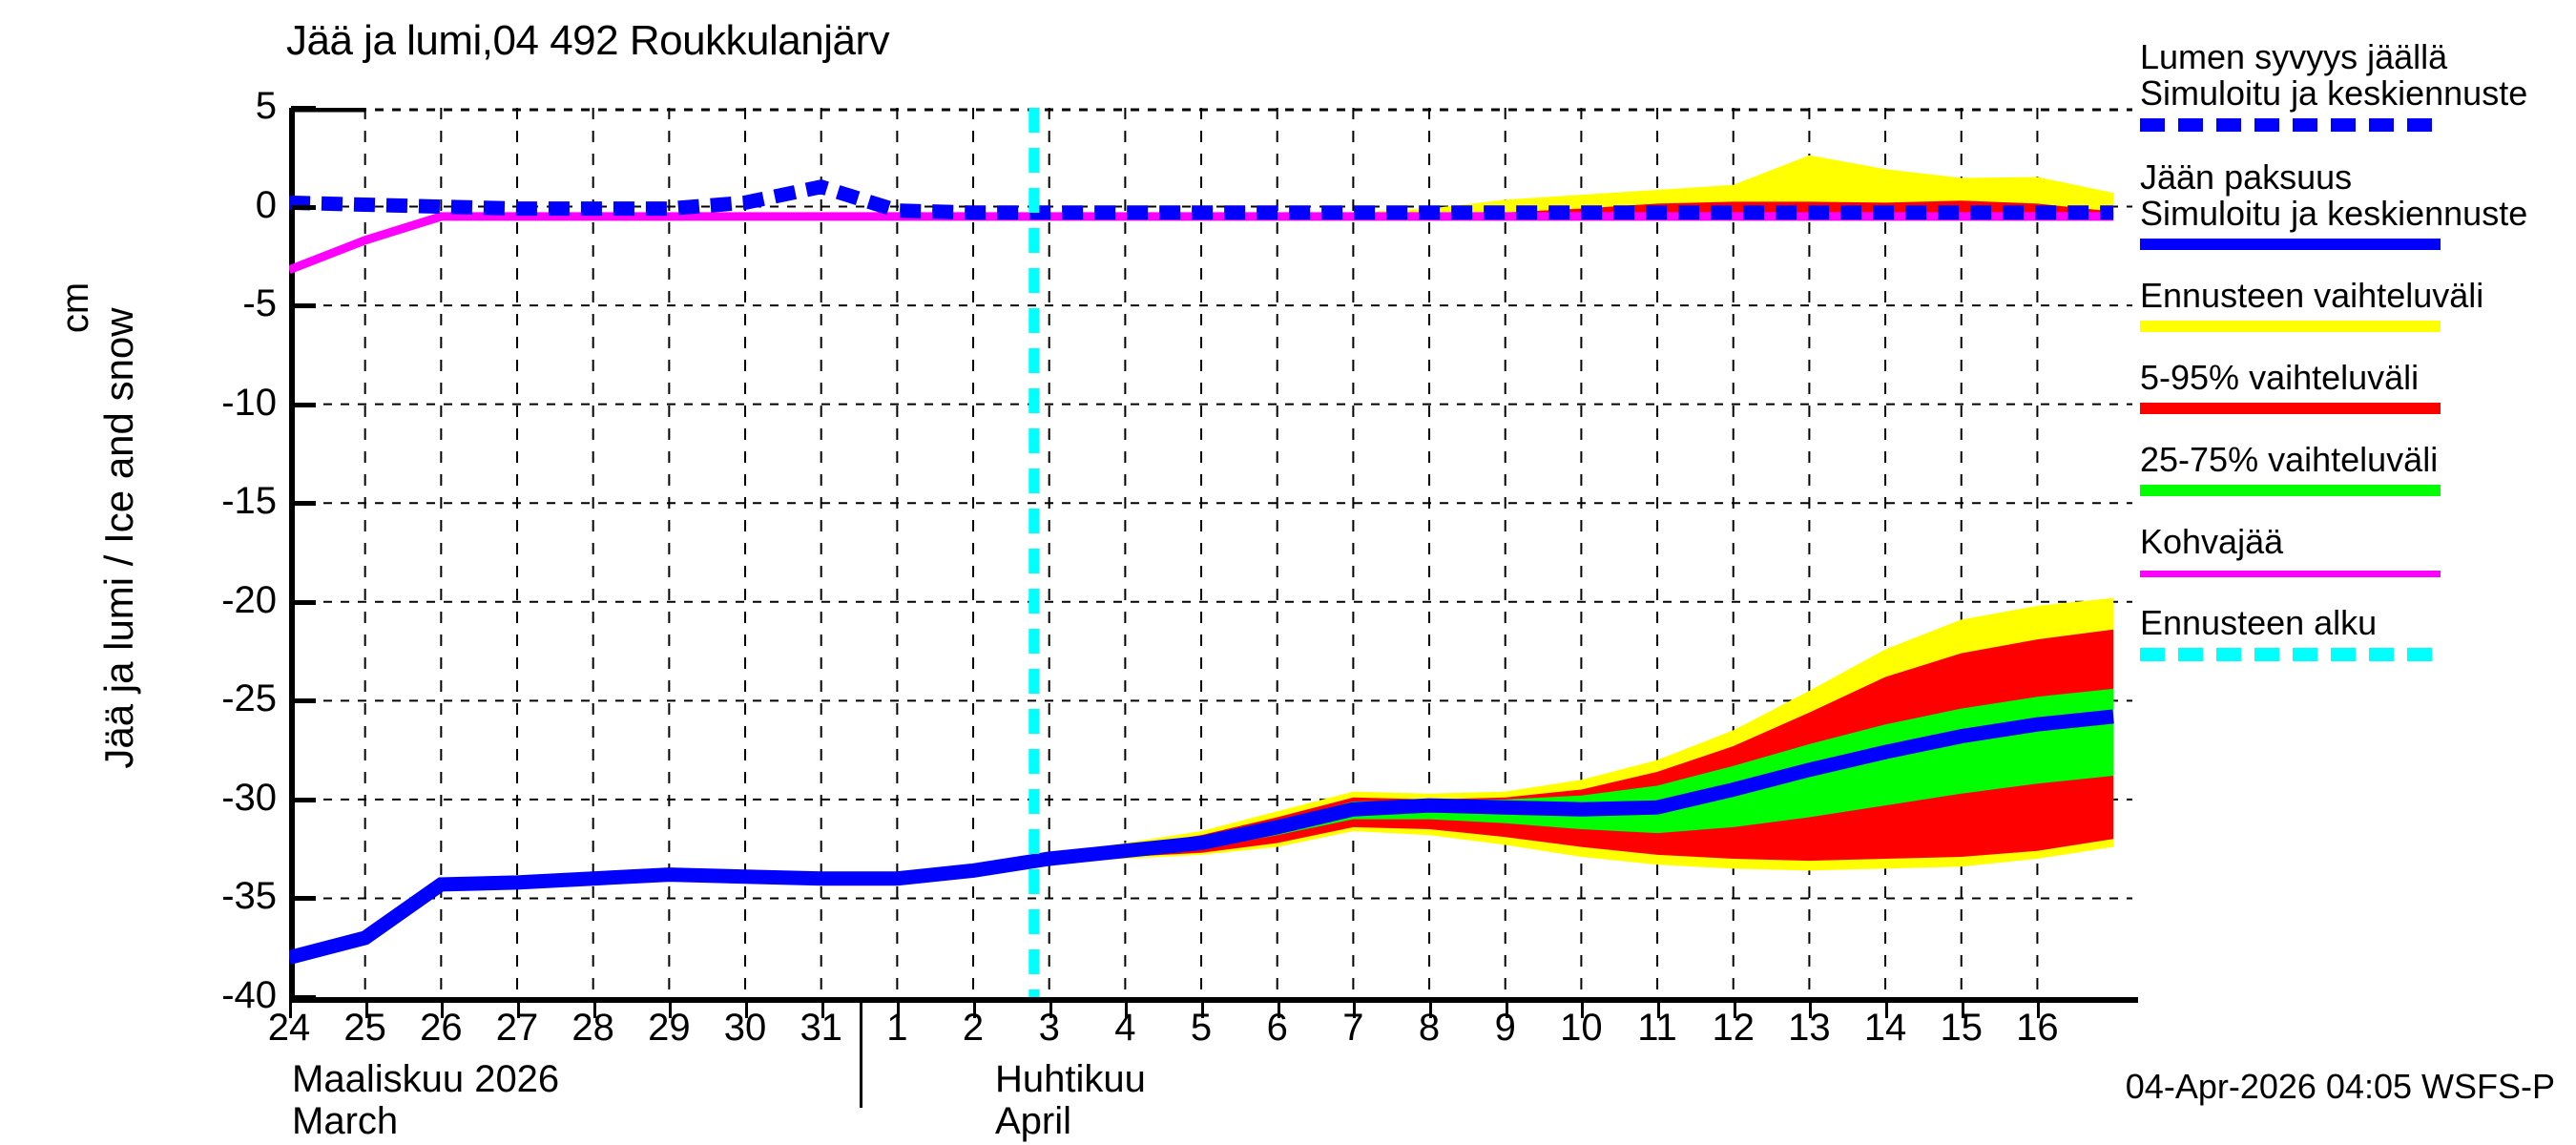 This screenshot has height=1145, width=2576. Describe the element at coordinates (1049, 1028) in the screenshot. I see `x-tick-label: 3` at that location.